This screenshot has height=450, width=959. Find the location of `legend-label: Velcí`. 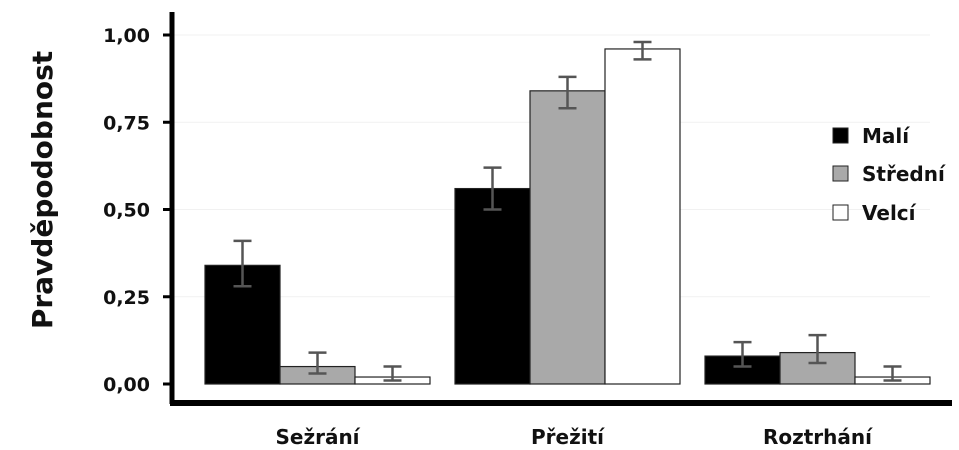

legend-label: Velcí is located at coordinates (889, 213).